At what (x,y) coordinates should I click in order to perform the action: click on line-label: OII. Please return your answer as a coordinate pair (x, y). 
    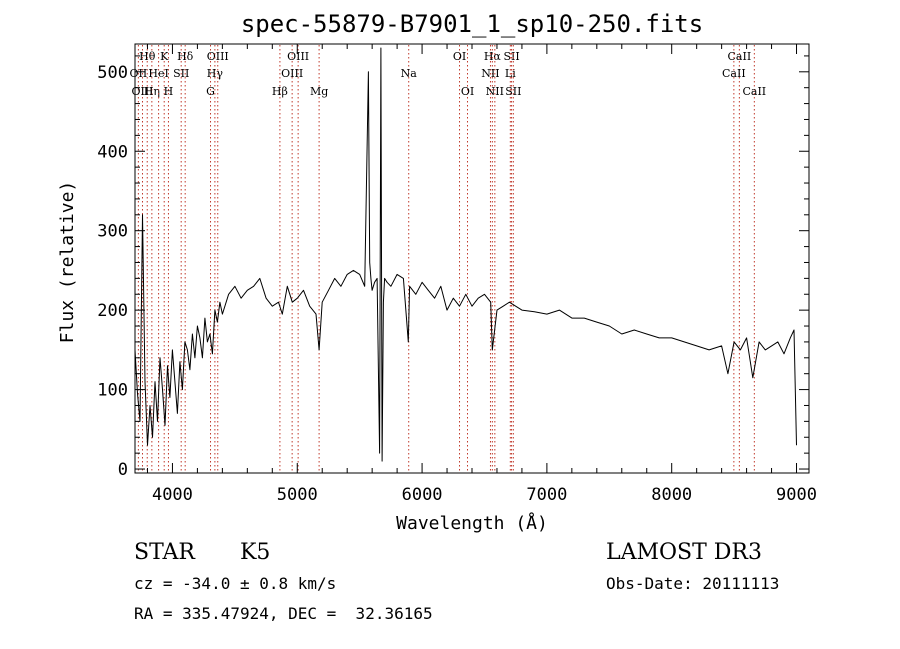
    Looking at the image, I should click on (139, 73).